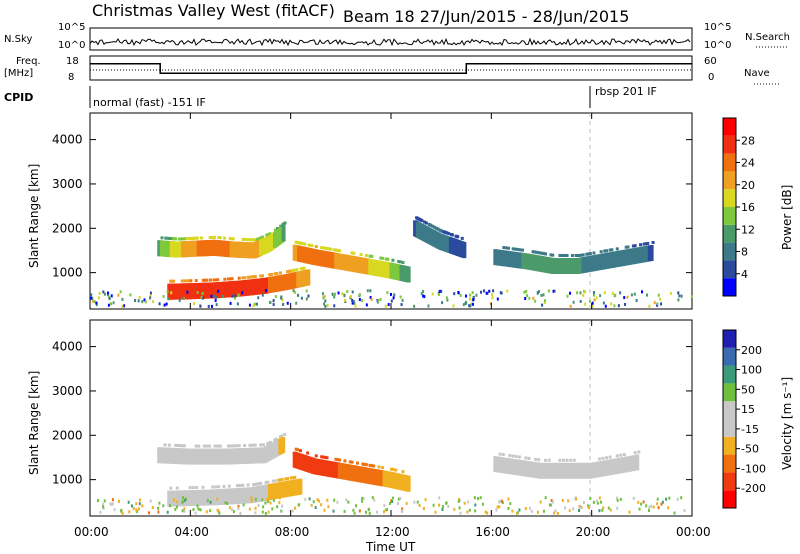  Describe the element at coordinates (191, 532) in the screenshot. I see `x-tick-label: 04:00` at that location.